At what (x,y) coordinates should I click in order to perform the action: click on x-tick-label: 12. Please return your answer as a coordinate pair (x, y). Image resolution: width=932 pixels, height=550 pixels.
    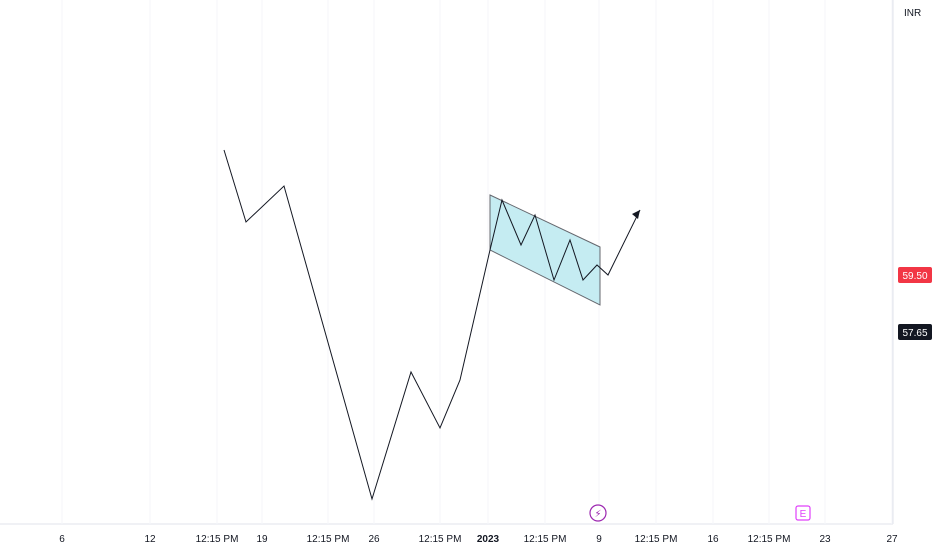
    Looking at the image, I should click on (150, 539).